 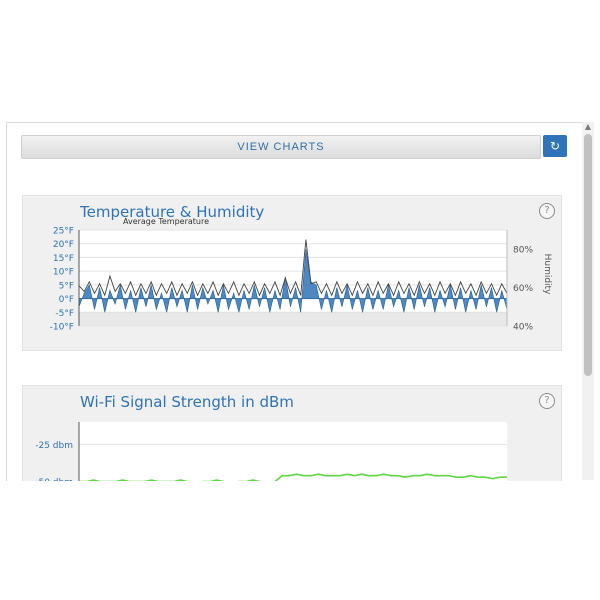 What do you see at coordinates (54, 461) in the screenshot?
I see `y-axis-ticks: -25 dbm -50 dbm` at bounding box center [54, 461].